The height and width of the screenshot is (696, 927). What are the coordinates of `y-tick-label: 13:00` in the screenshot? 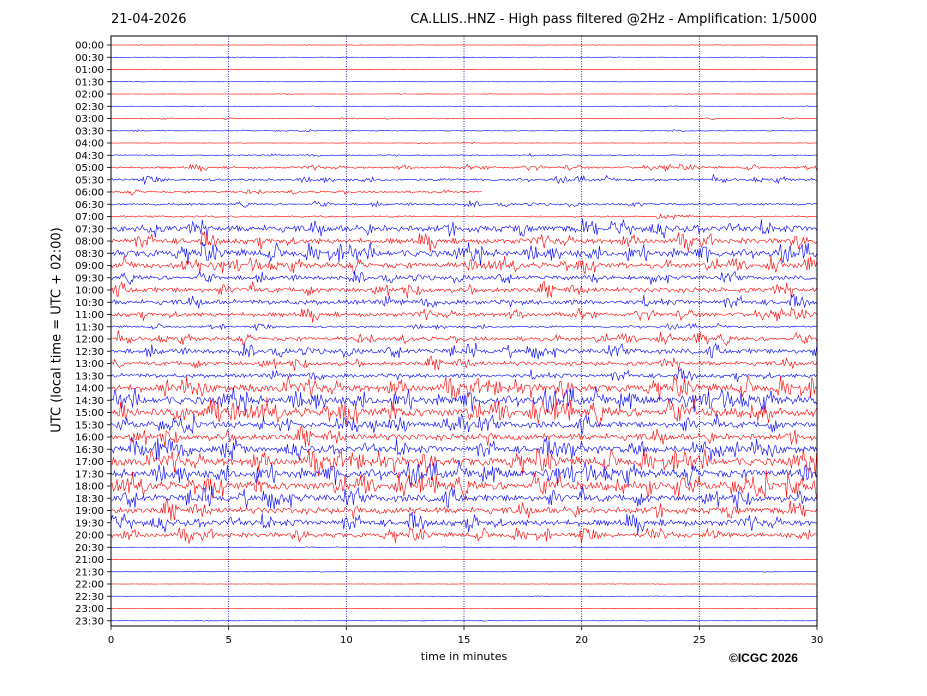 It's located at (89, 364).